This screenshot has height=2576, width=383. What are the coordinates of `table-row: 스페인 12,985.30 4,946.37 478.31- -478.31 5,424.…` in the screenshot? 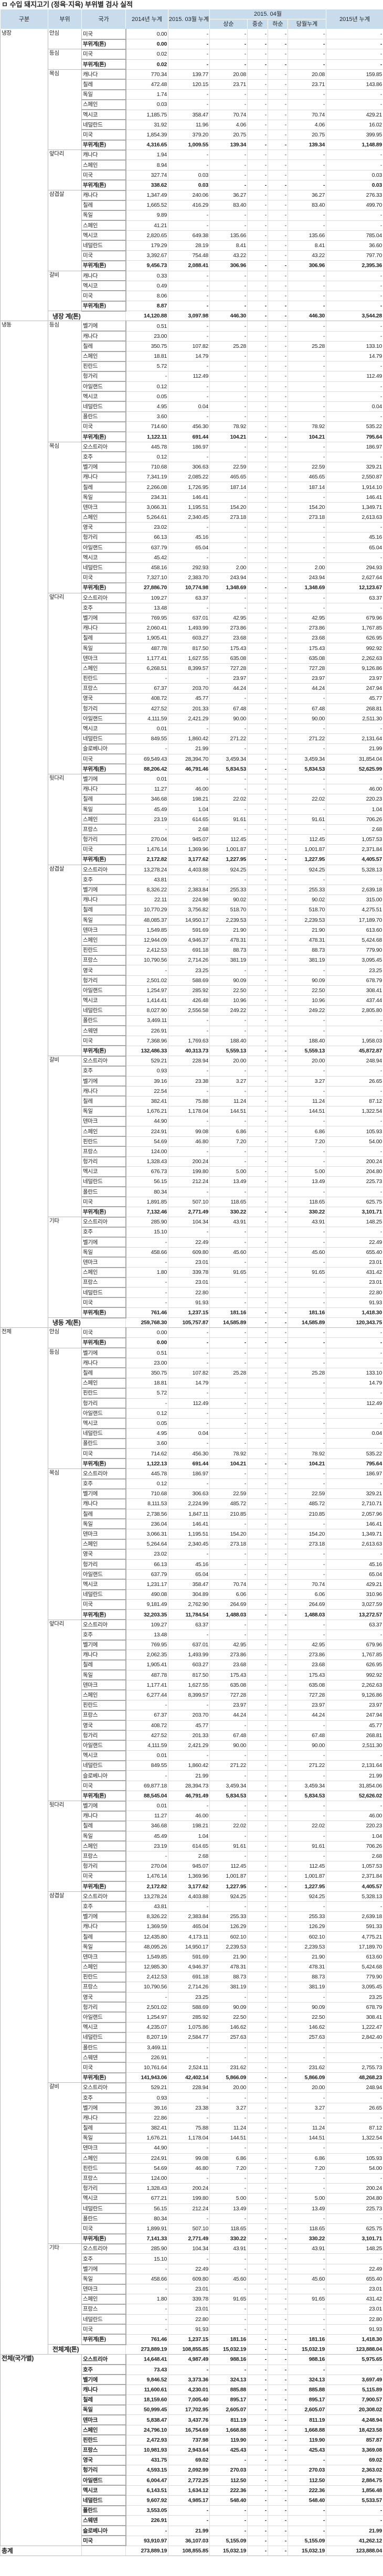 It's located at (192, 1967).